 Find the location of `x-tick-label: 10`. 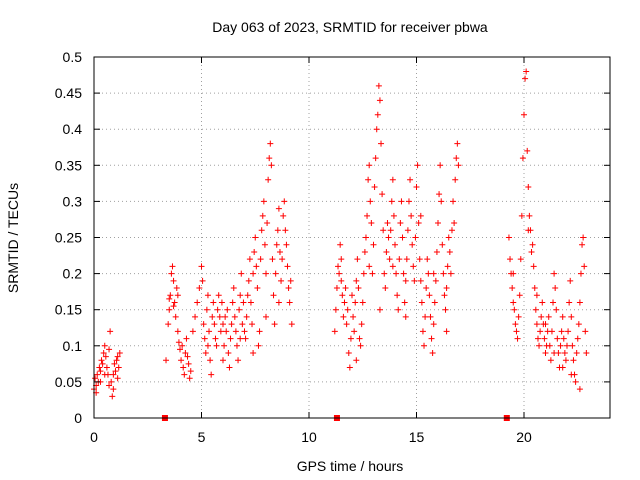

x-tick-label: 10 is located at coordinates (309, 437).